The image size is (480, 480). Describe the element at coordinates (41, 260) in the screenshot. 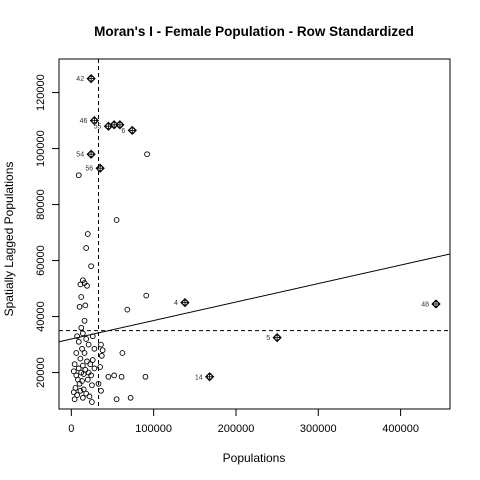

I see `y-tick-label: 60000` at that location.